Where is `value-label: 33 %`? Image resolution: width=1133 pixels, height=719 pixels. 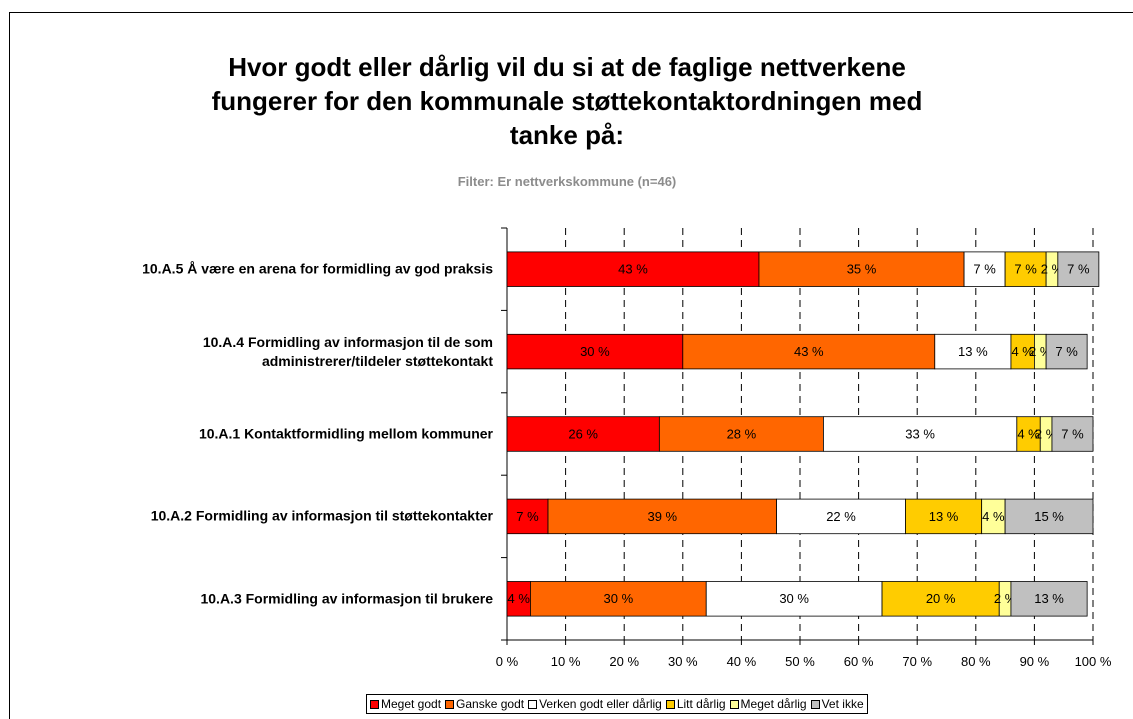 value-label: 33 % is located at coordinates (920, 433).